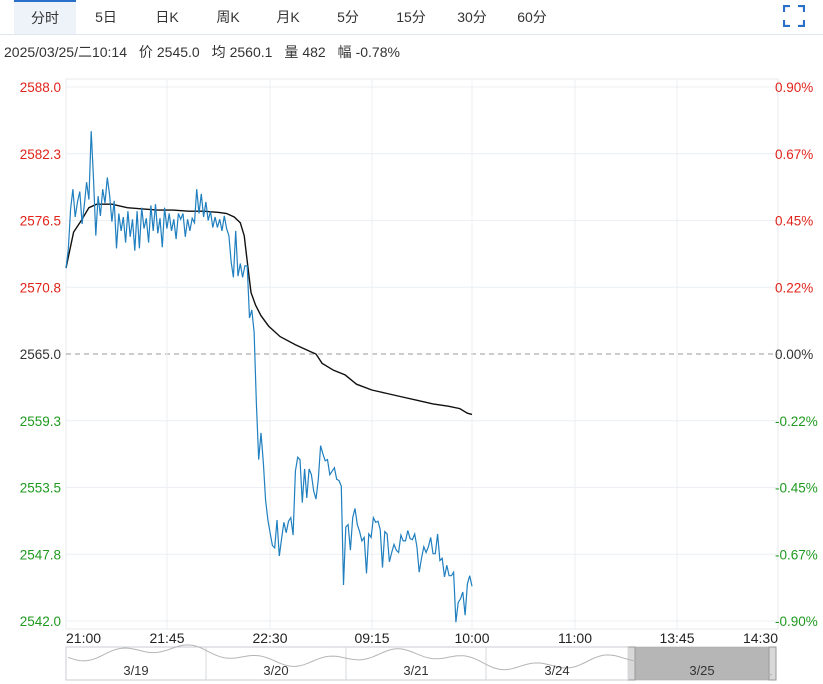 Image resolution: width=823 pixels, height=684 pixels. I want to click on x-tick-label: 13:45, so click(676, 638).